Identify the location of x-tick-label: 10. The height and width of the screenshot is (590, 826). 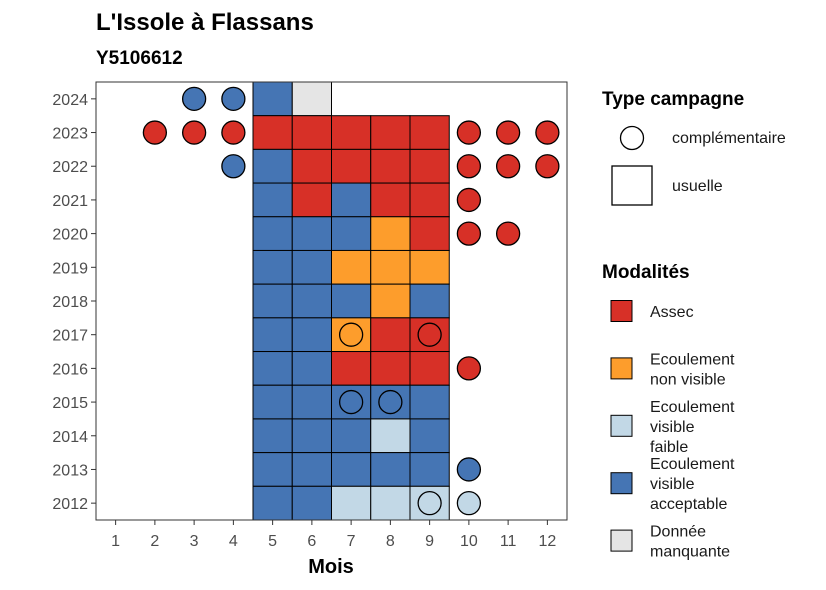
(469, 541).